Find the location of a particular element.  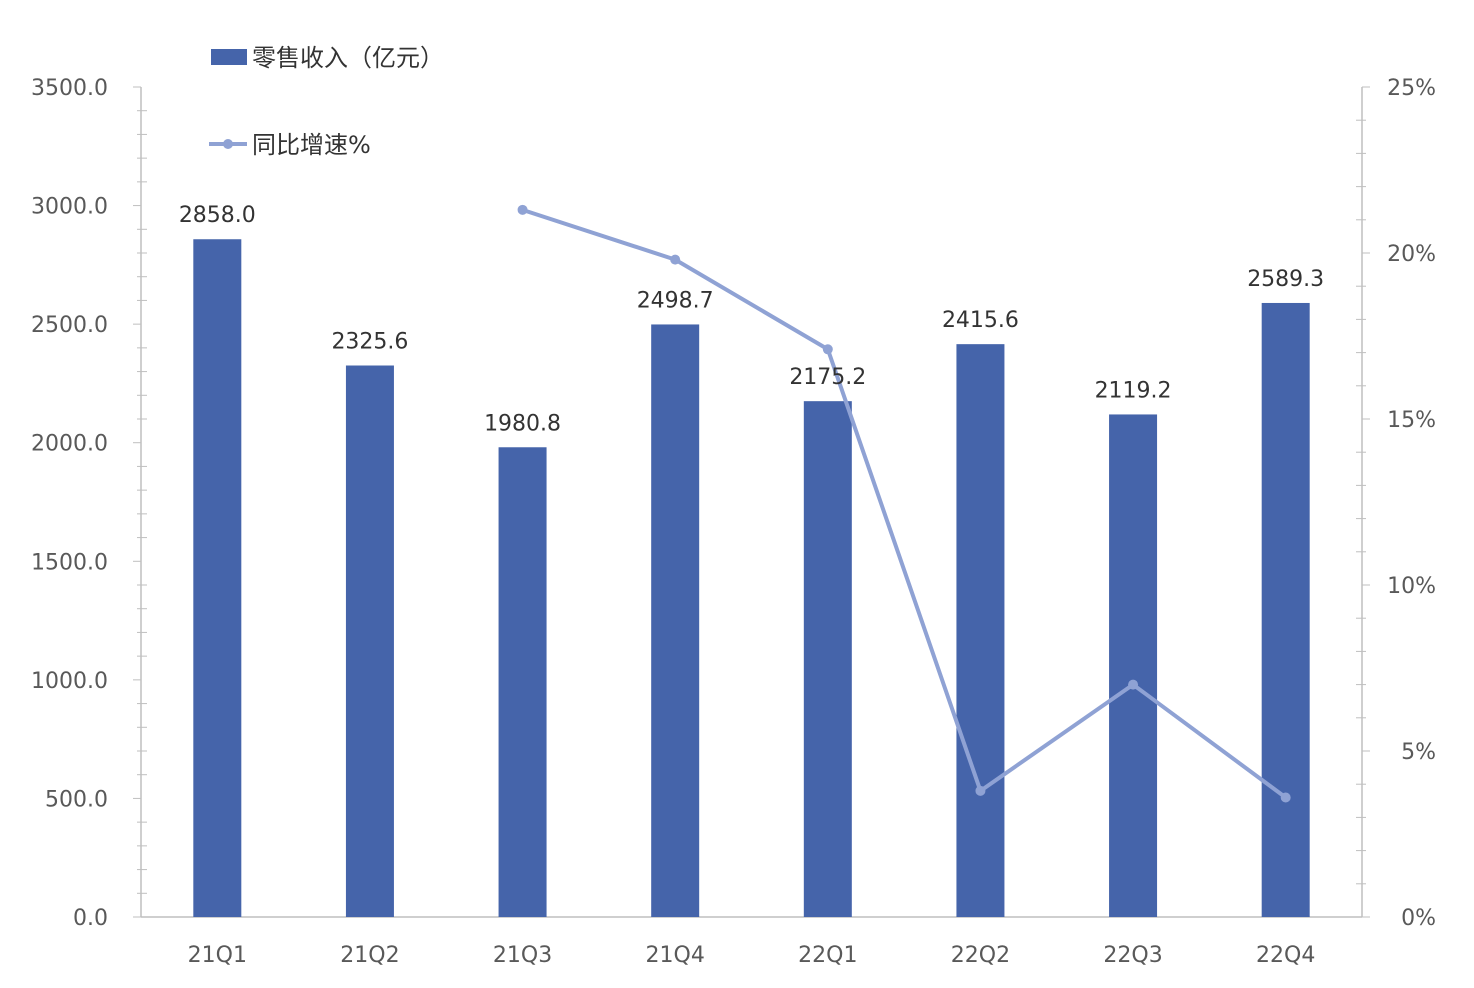

bar-data-label: 2119.2 is located at coordinates (1133, 390).